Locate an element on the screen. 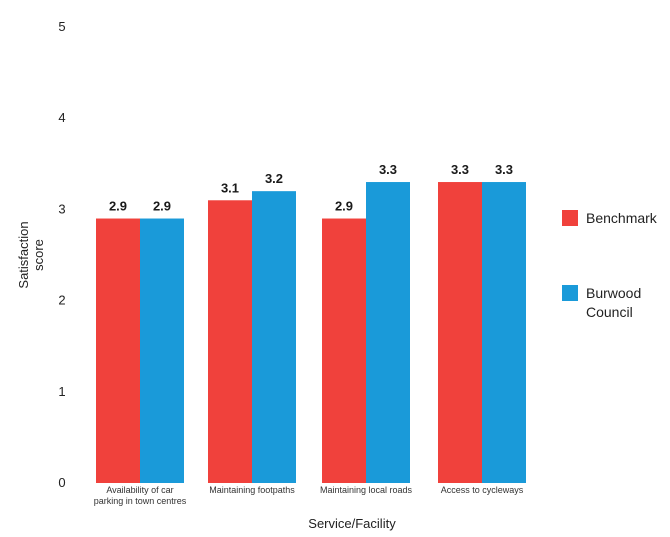  y-axis-ticks: 0 1 2 3 4 5 is located at coordinates (61, 254).